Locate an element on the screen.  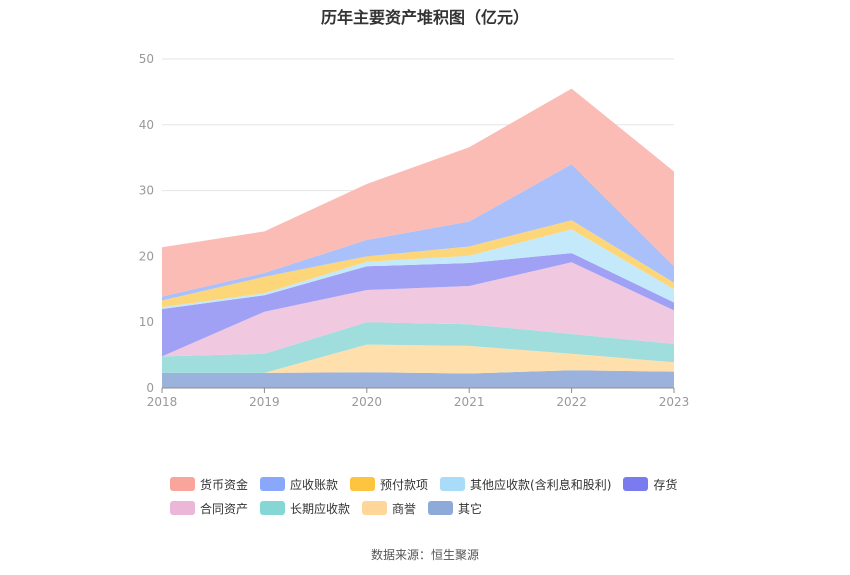
area-series-存货 is located at coordinates (418, 305).